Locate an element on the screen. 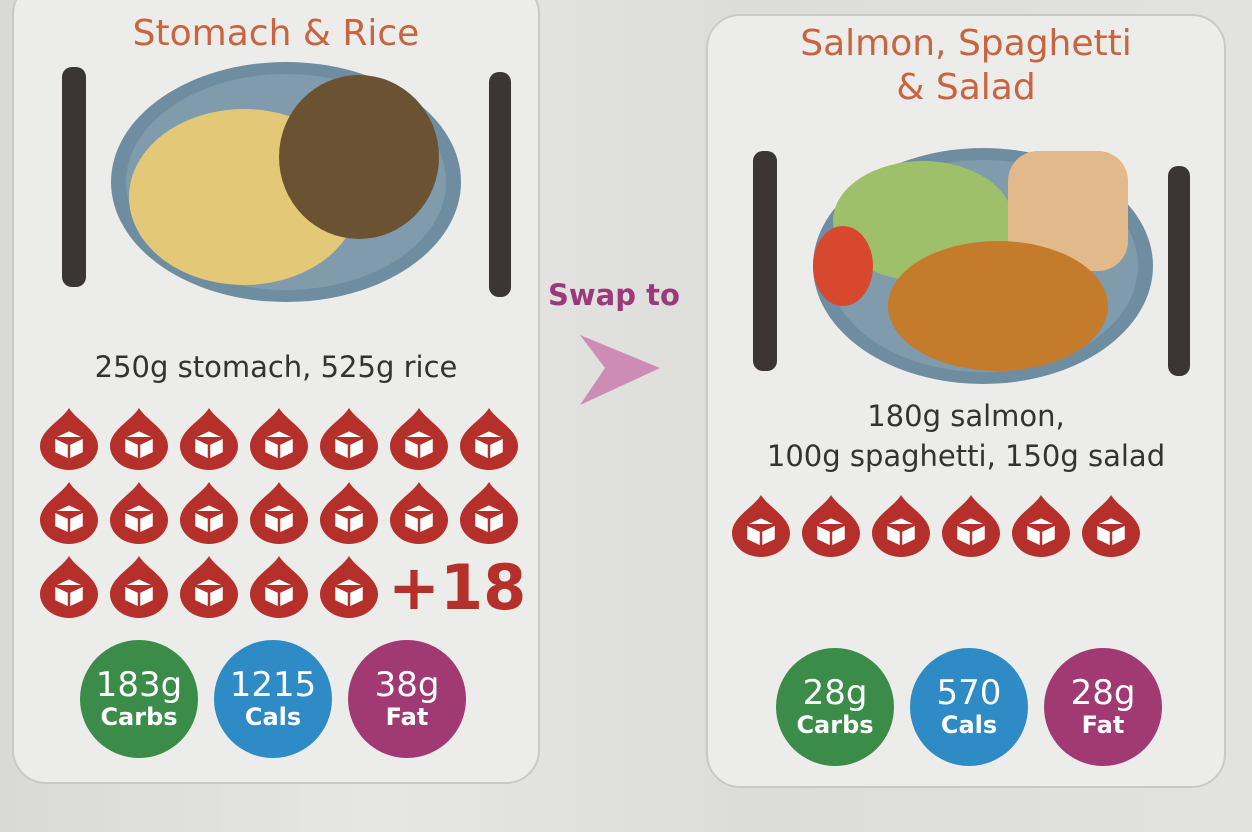 The image size is (1252, 832). portion-text: 180g salmon, 100g spaghetti, 150g salad is located at coordinates (966, 436).